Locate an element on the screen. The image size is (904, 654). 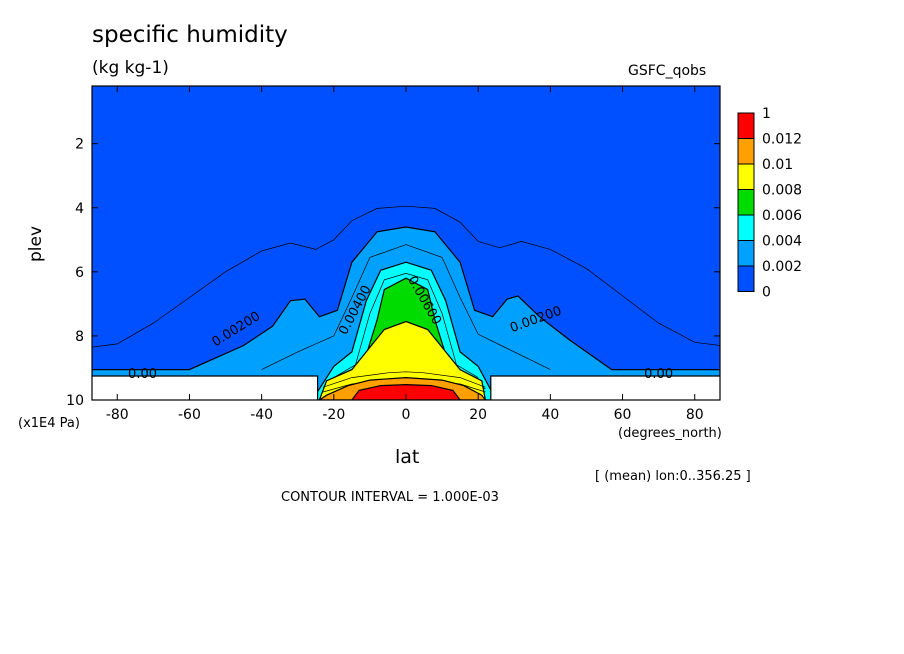
missing-region-south is located at coordinates (205, 388).